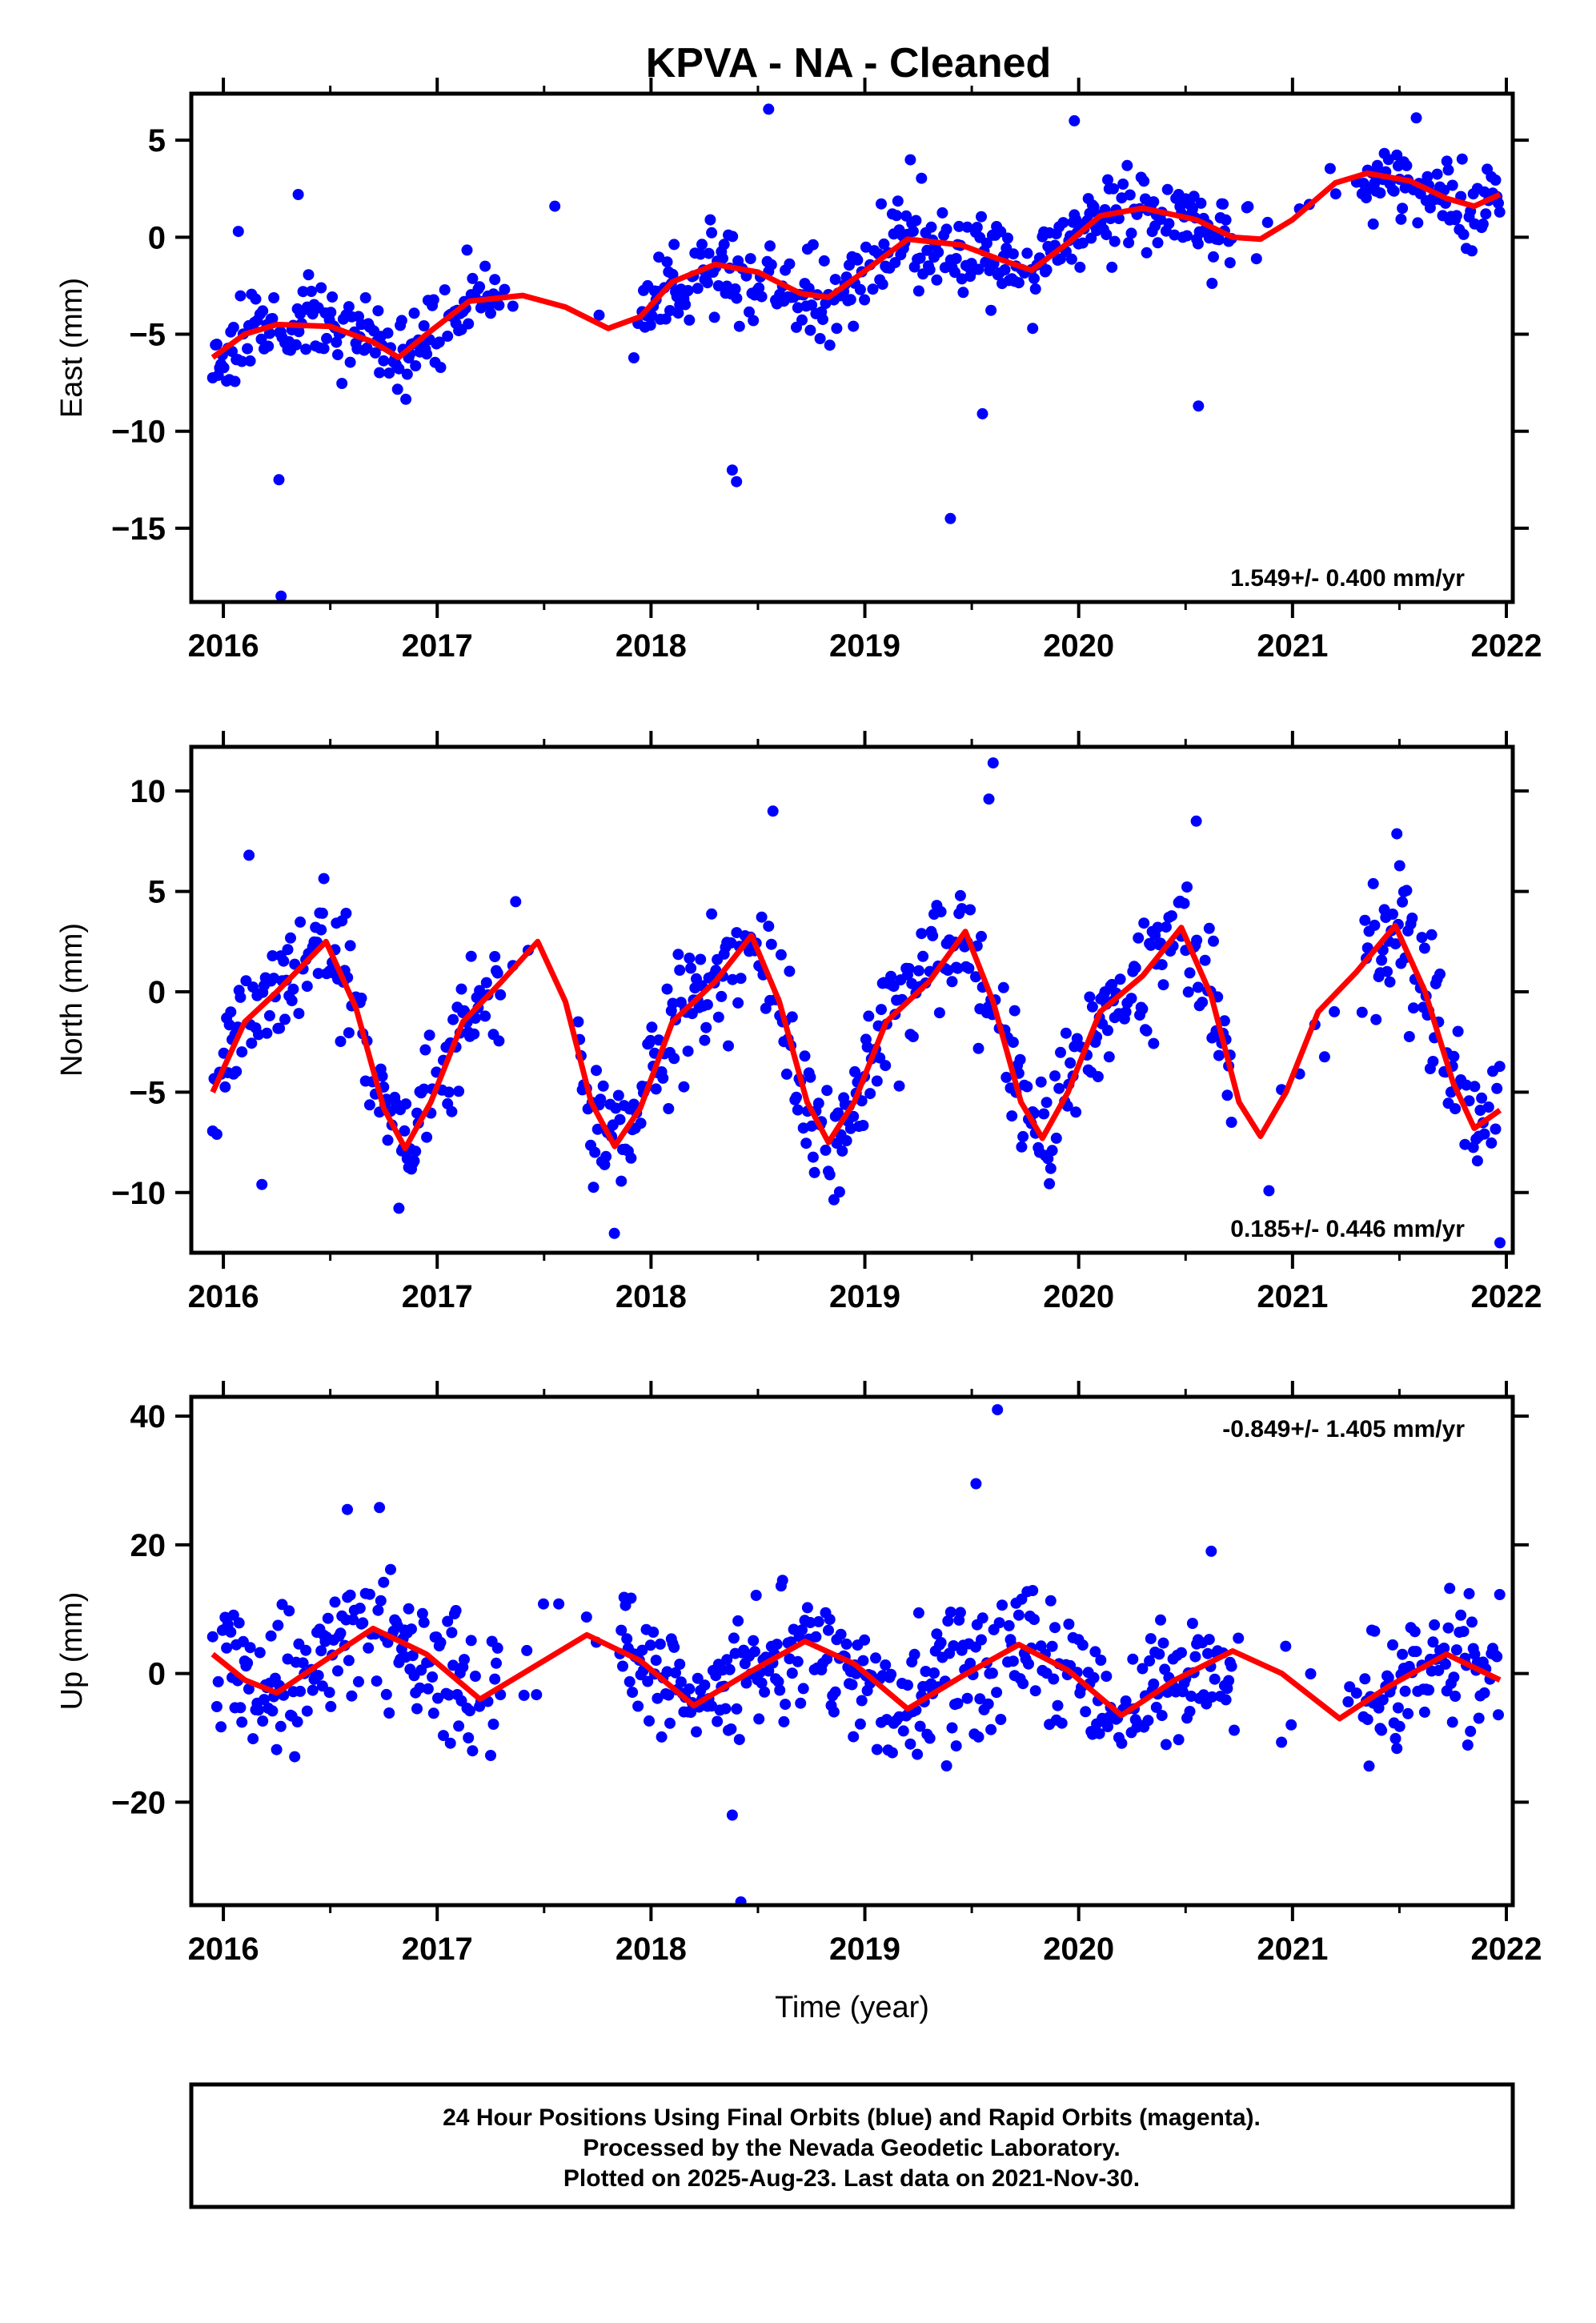  Describe the element at coordinates (856, 1037) in the screenshot. I see `model-curve` at that location.